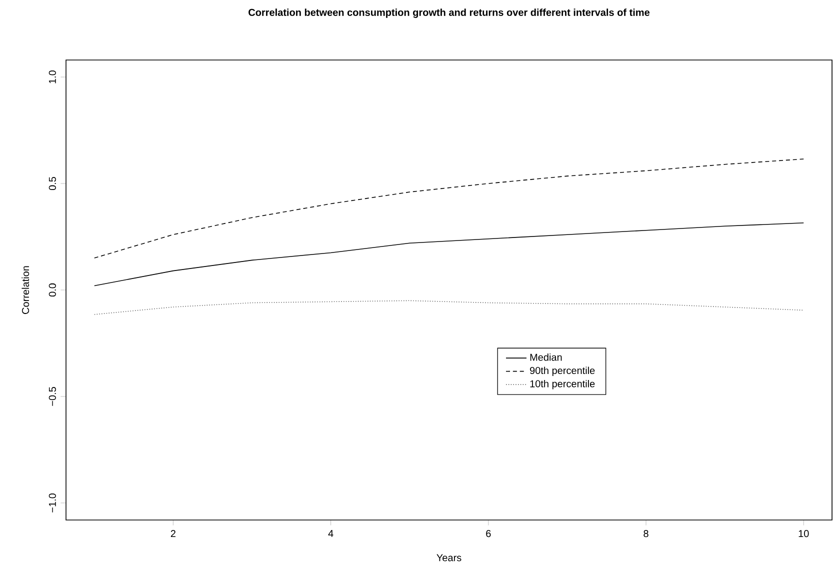 The width and height of the screenshot is (833, 580). I want to click on chart-title: Correlation between consumption growth and returns over different intervals of time, so click(449, 13).